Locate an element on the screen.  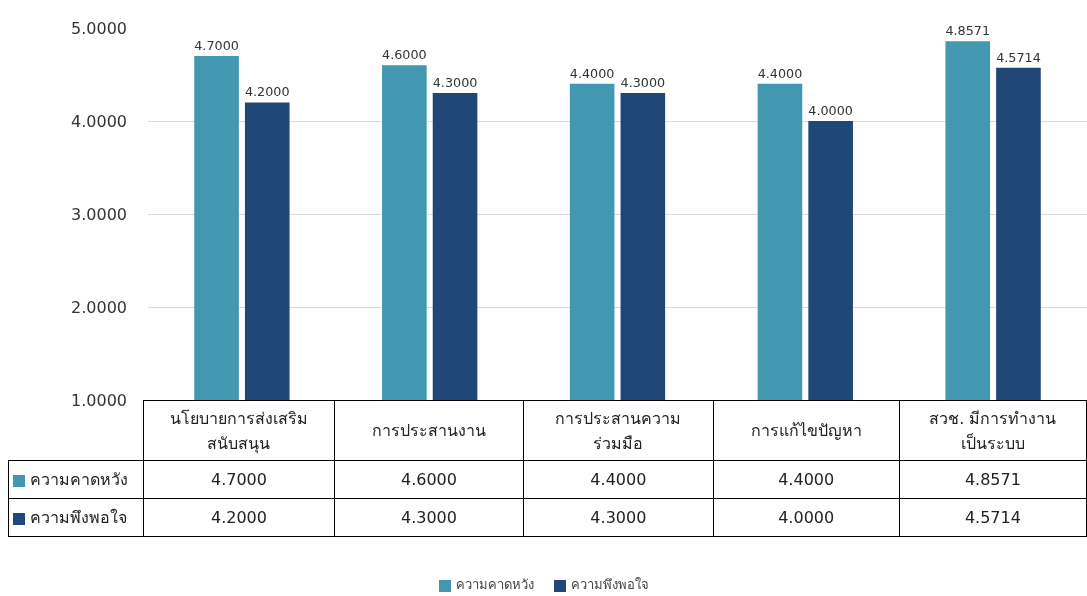
data-label: 4.6000 is located at coordinates (429, 479).